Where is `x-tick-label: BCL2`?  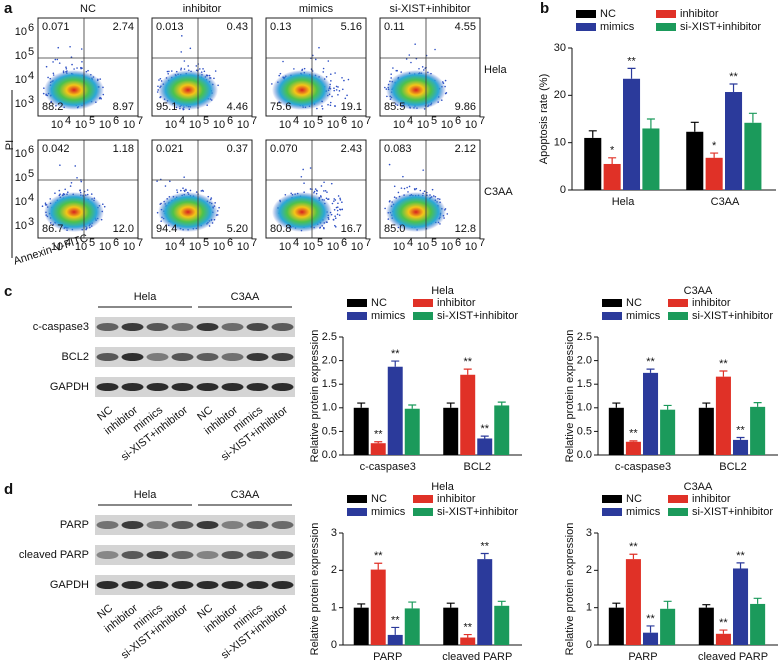
x-tick-label: BCL2 is located at coordinates (733, 467).